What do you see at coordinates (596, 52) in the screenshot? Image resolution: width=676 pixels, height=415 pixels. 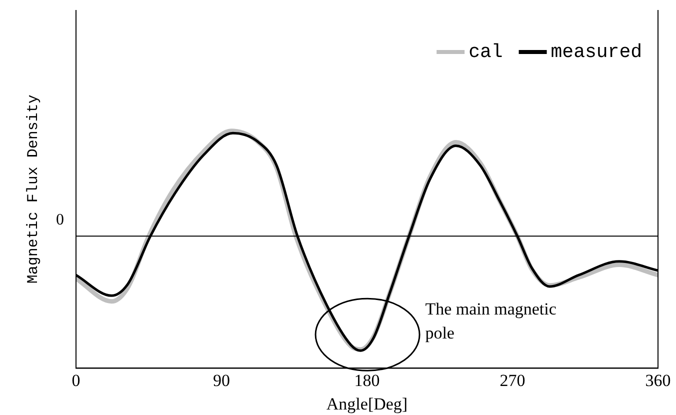 I see `legend-label: measured` at bounding box center [596, 52].